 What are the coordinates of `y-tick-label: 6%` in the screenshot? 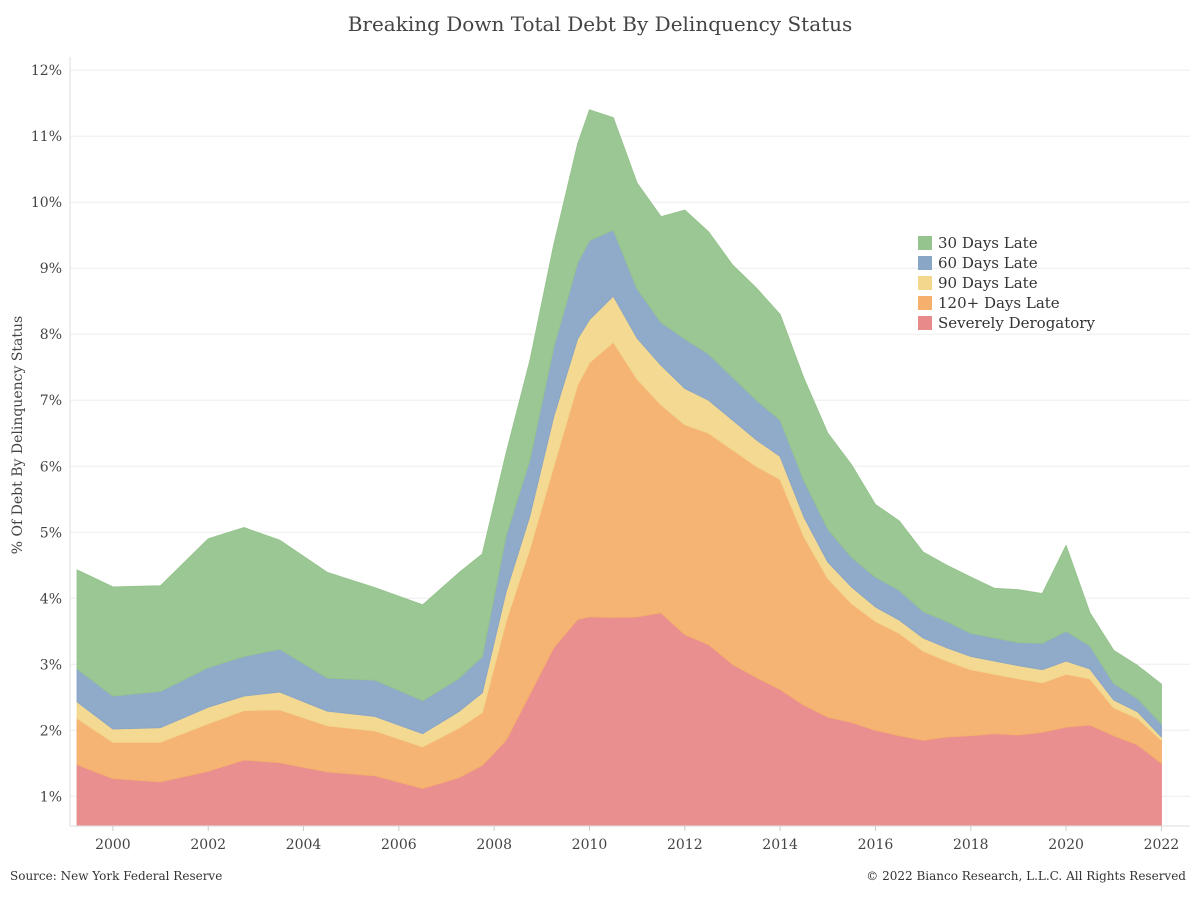 It's located at (51, 467).